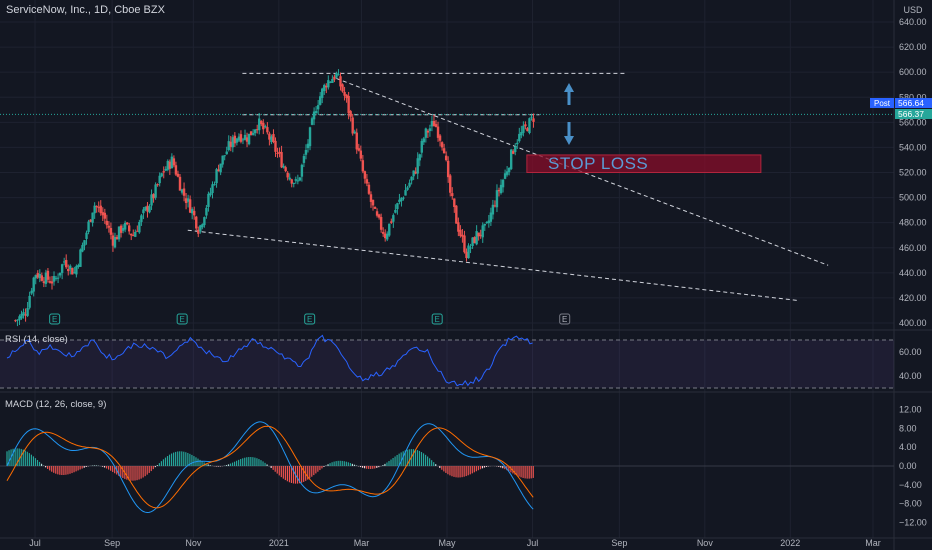 Image resolution: width=932 pixels, height=550 pixels. What do you see at coordinates (454, 543) in the screenshot?
I see `time-axis: Jul Sep Nov 2021 Mar May Jul Sep Nov 2022 Mar` at bounding box center [454, 543].